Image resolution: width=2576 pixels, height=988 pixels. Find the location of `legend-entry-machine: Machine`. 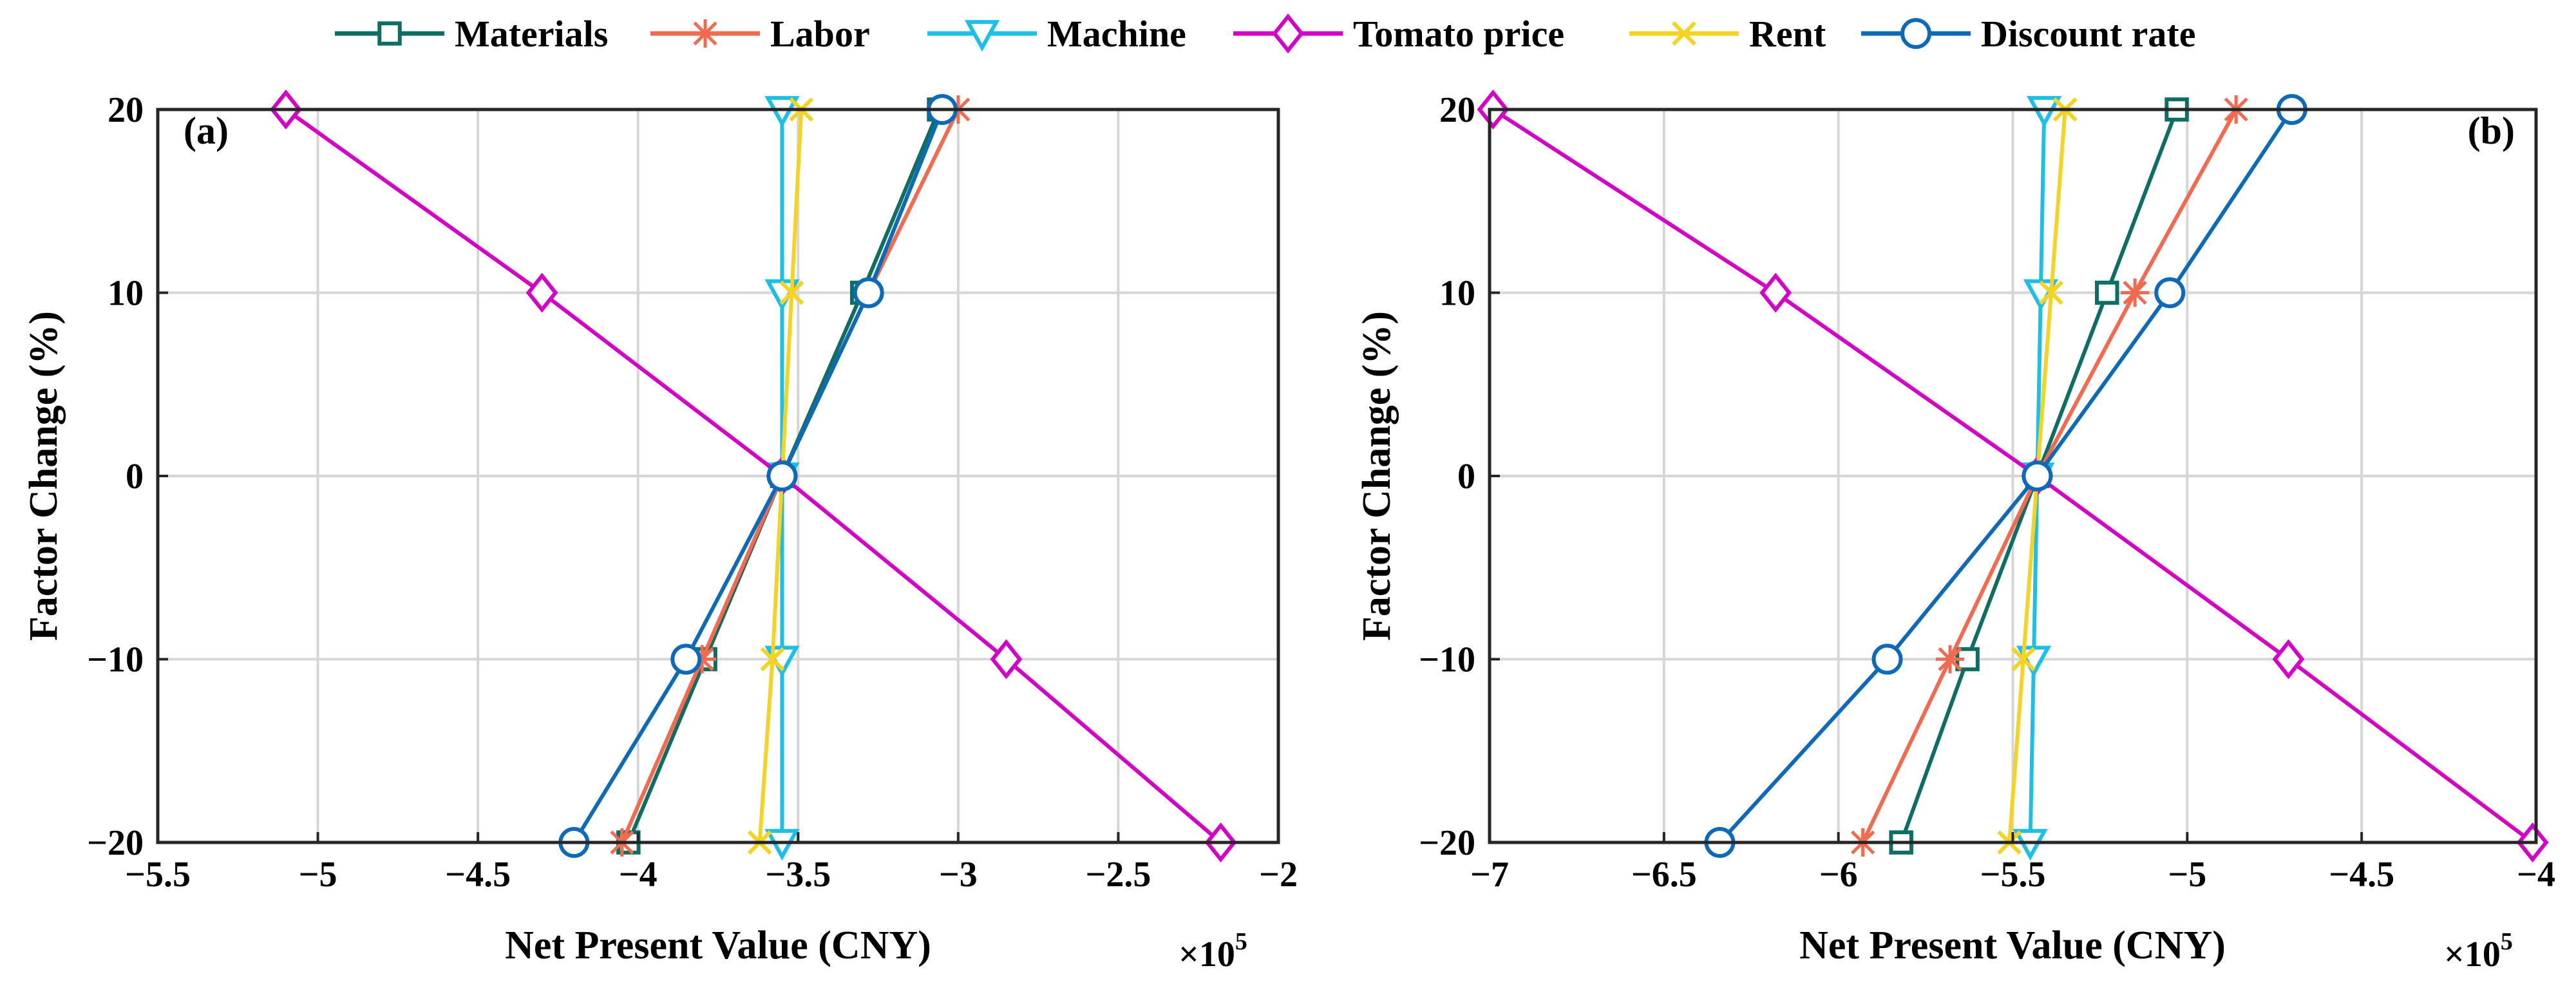

legend-entry-machine: Machine is located at coordinates (1057, 34).